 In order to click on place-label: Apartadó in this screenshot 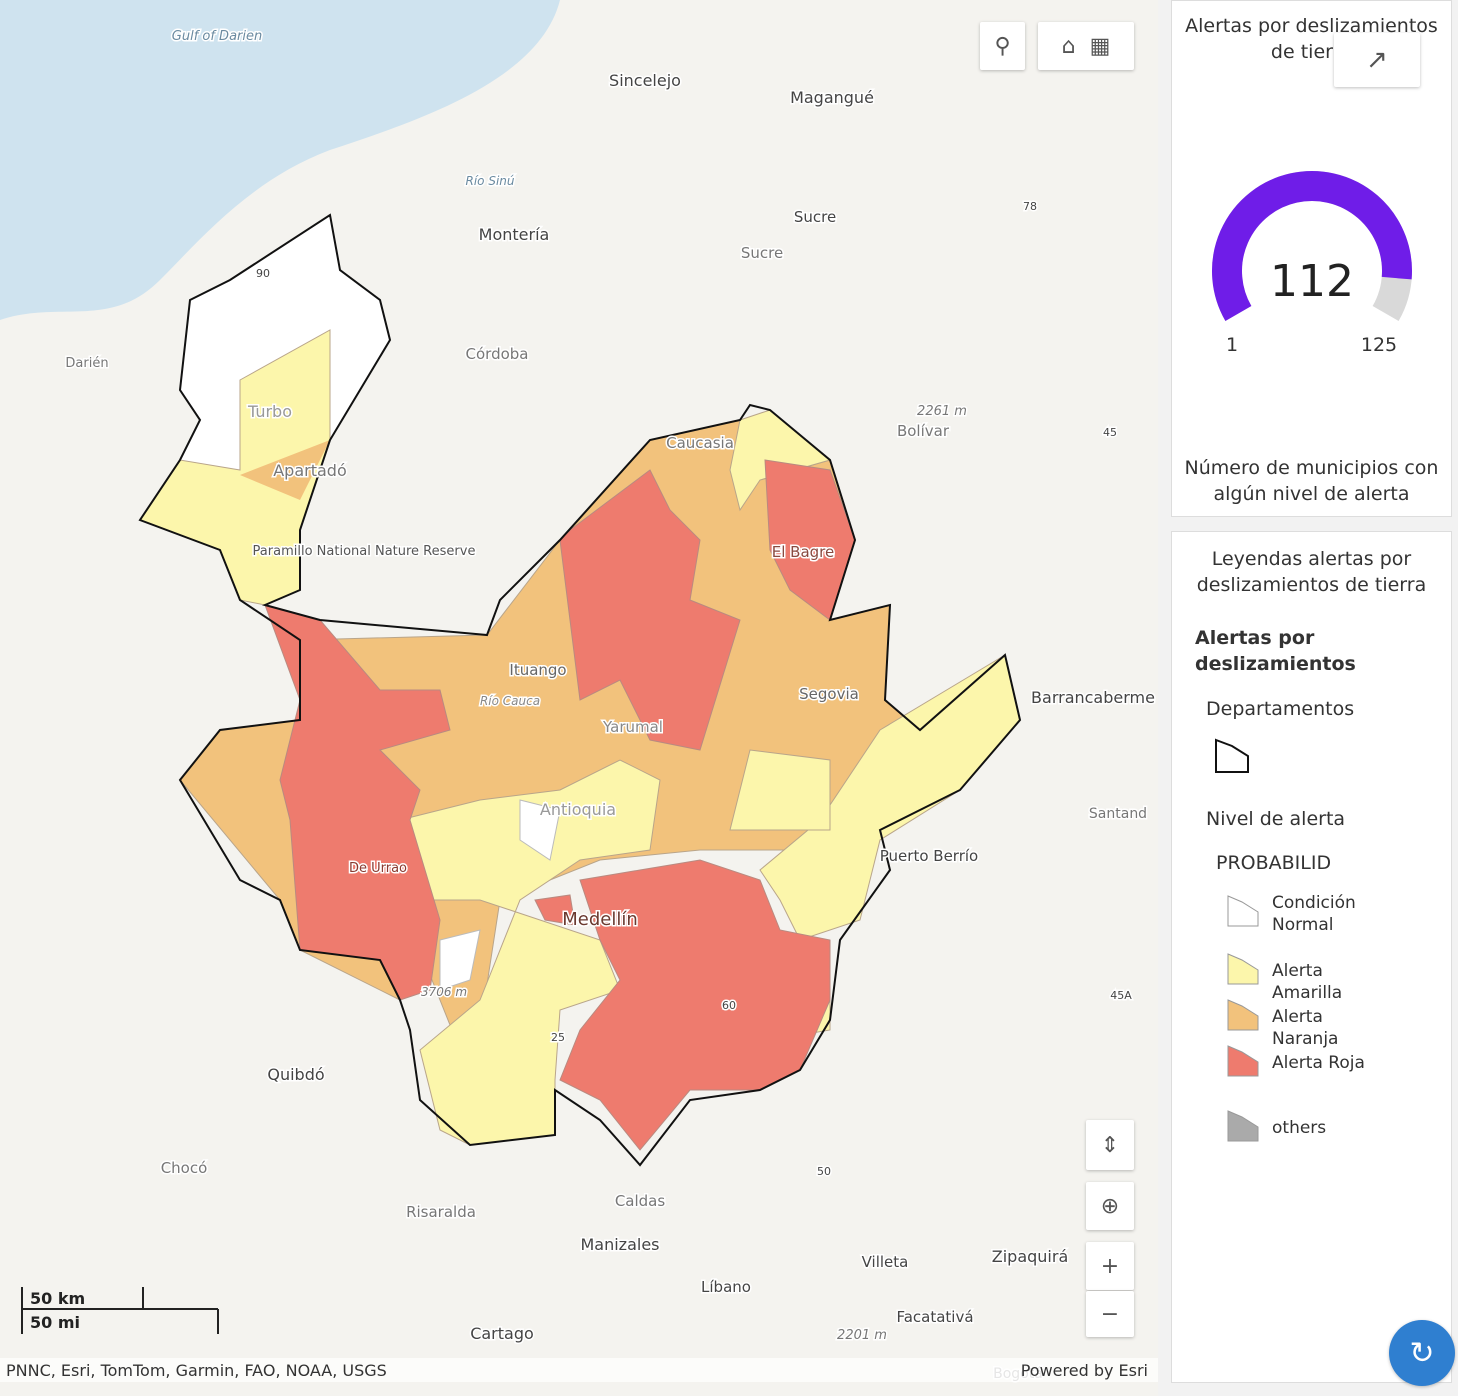, I will do `click(310, 470)`.